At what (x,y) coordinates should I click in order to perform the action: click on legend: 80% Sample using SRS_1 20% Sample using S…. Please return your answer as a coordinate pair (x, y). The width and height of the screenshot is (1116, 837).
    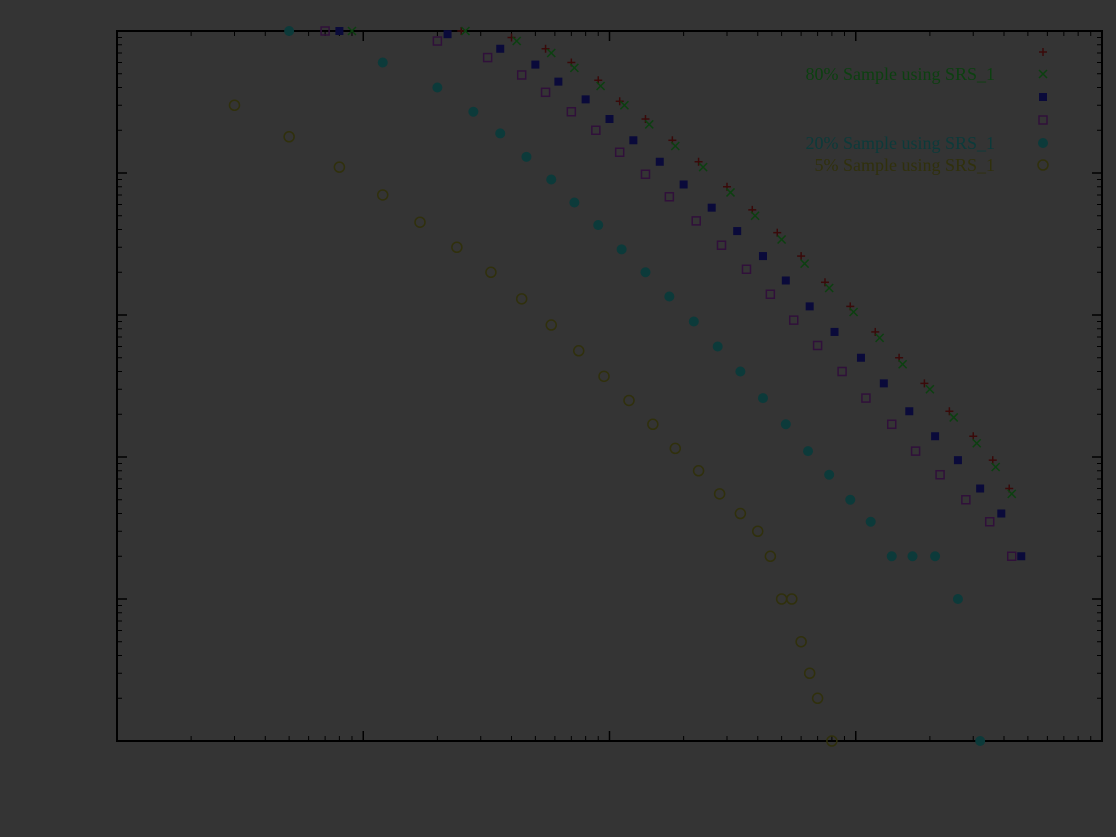
    Looking at the image, I should click on (927, 111).